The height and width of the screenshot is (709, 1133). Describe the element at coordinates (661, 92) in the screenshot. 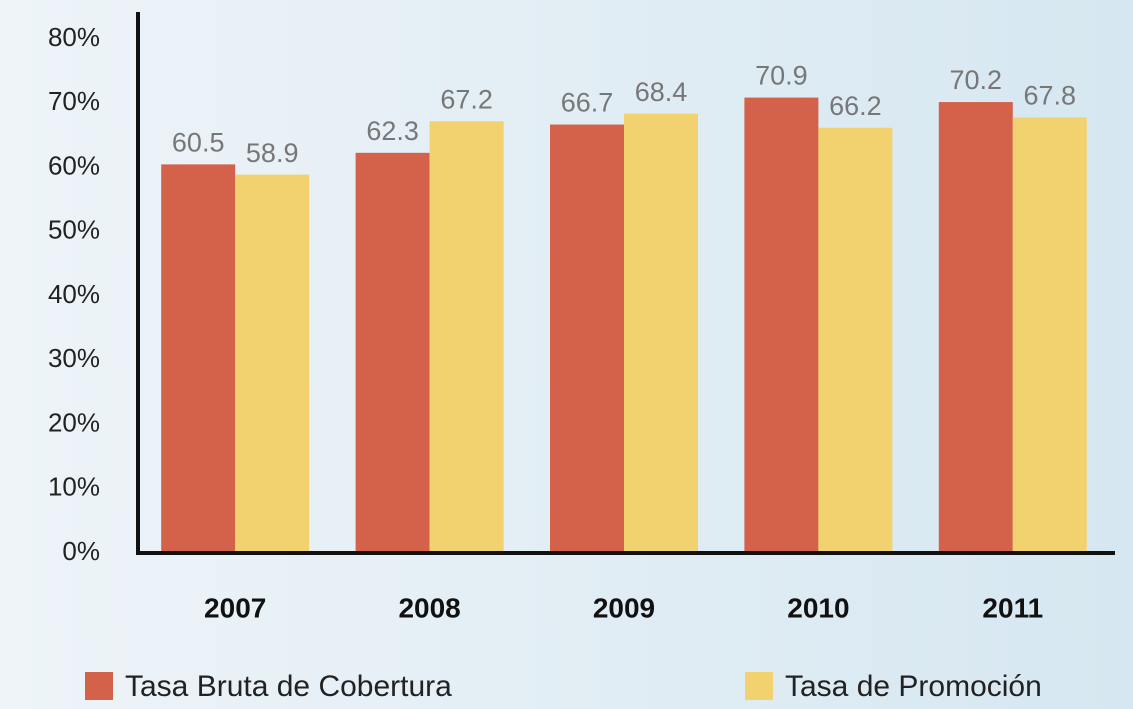

I see `data-label: 68.4` at that location.